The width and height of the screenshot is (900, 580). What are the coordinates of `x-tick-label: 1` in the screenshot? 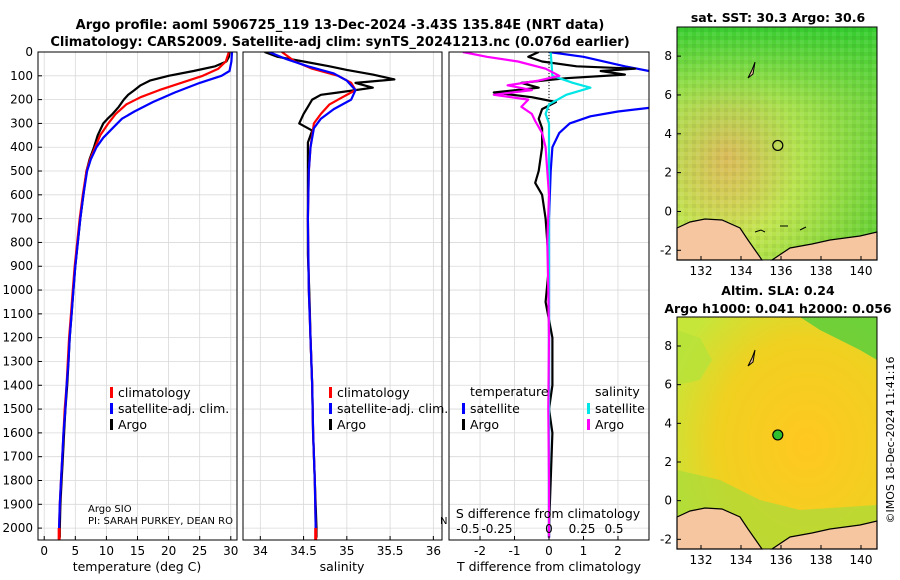 It's located at (584, 551).